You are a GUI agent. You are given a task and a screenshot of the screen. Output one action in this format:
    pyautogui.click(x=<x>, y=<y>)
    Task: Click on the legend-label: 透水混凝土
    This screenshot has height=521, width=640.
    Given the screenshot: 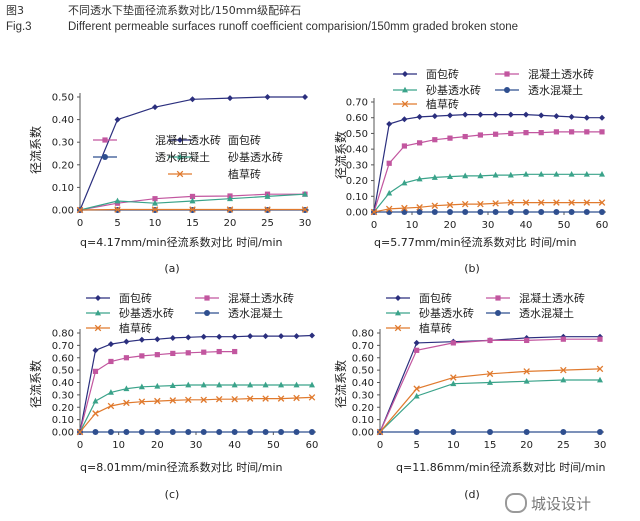 What is the action you would take?
    pyautogui.click(x=255, y=313)
    